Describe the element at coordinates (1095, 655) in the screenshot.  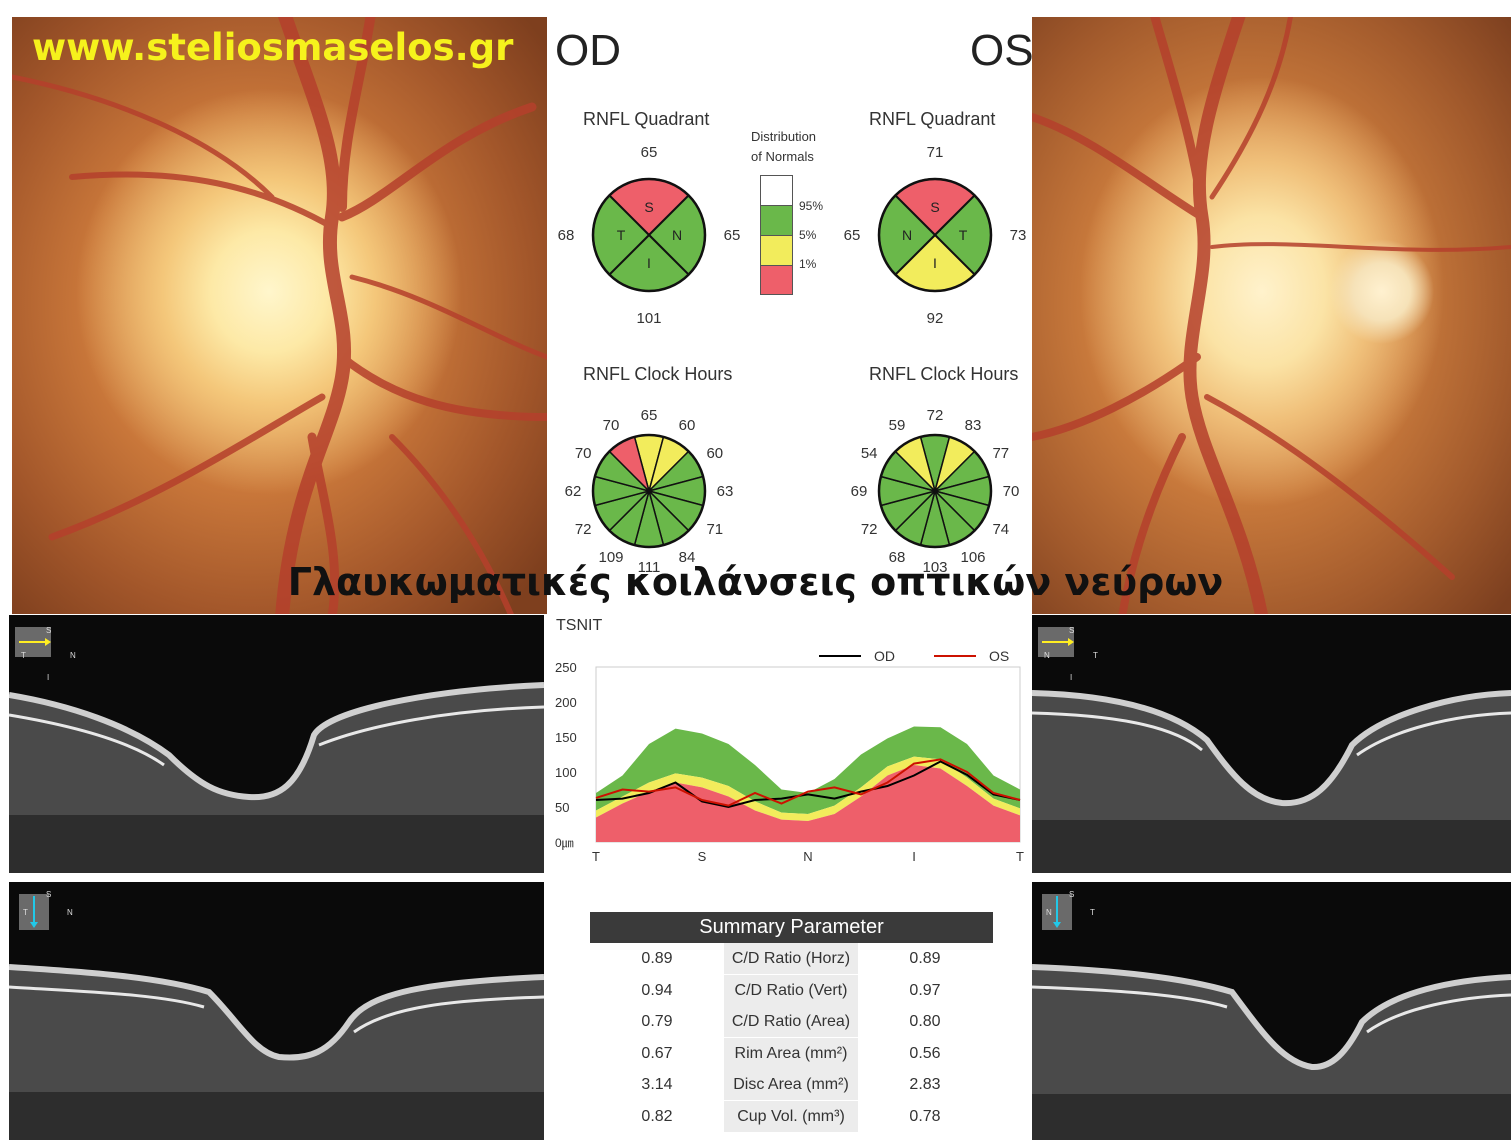
I see `inset-label-right: T` at that location.